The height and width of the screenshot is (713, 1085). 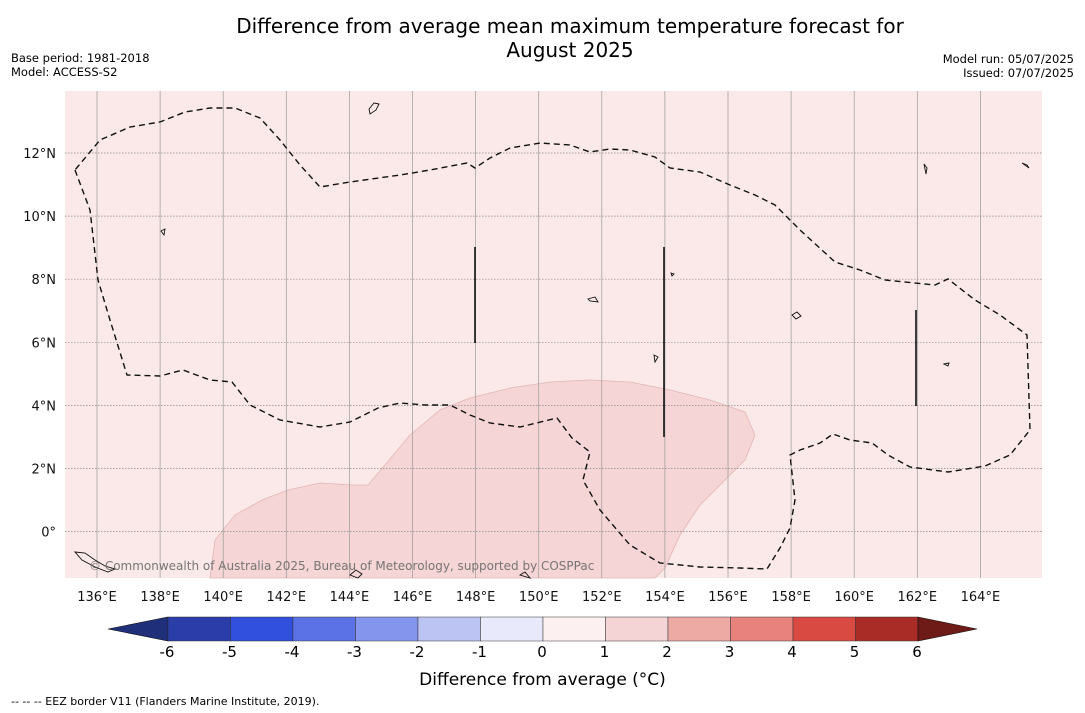 I want to click on x-tick-label: 150°E, so click(x=539, y=597).